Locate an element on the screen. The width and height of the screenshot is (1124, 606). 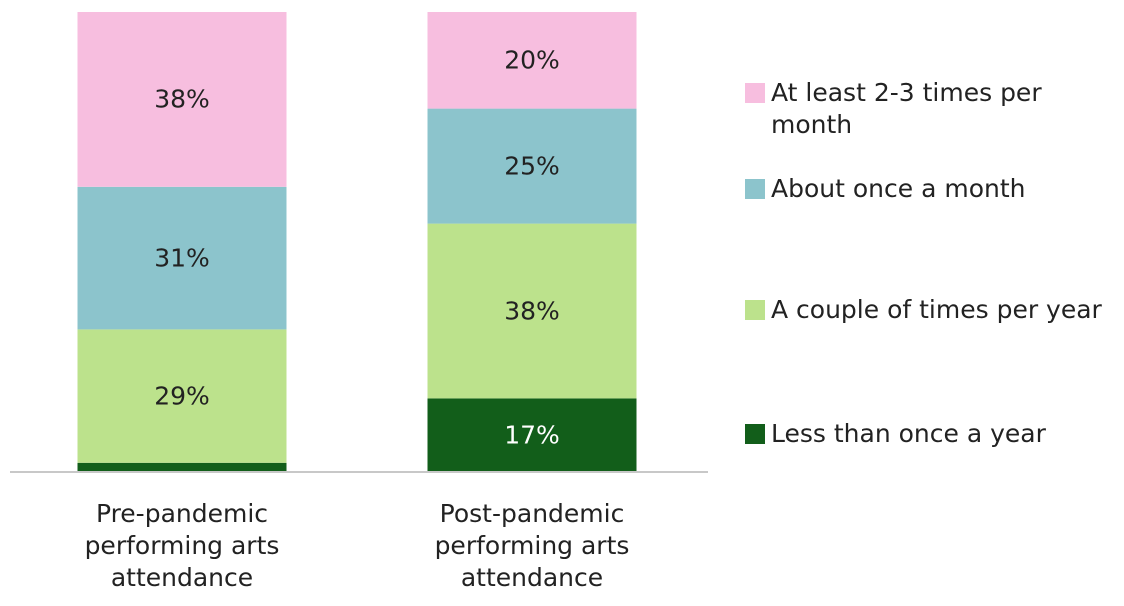
legend-item: A couple of times per year is located at coordinates (925, 310).